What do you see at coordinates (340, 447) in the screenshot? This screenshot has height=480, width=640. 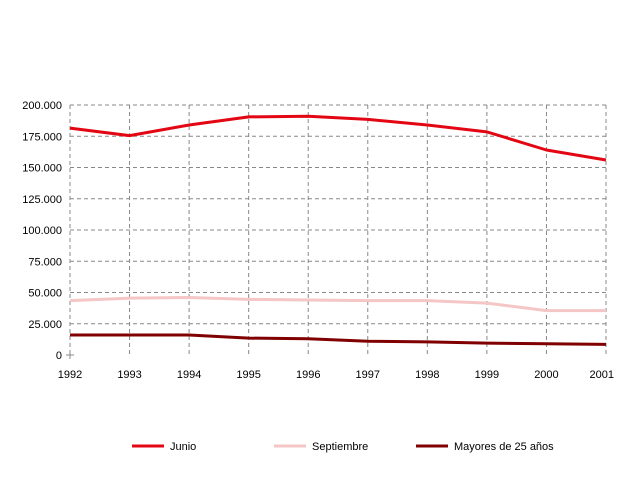 I see `legend-label: Septiembre` at bounding box center [340, 447].